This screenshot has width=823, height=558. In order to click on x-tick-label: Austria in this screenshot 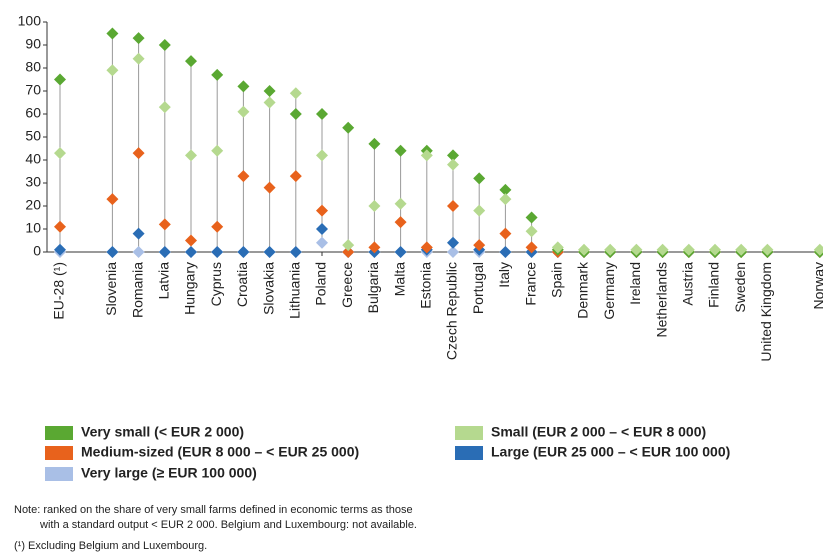, I will do `click(688, 284)`.